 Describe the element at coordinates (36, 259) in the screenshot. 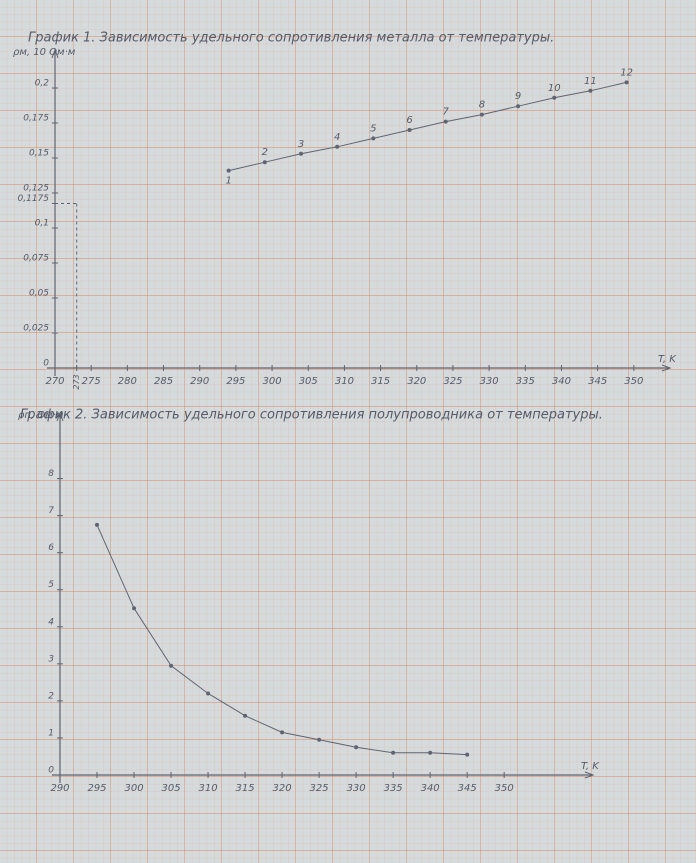

I see `y-tick-label: 0,075` at that location.